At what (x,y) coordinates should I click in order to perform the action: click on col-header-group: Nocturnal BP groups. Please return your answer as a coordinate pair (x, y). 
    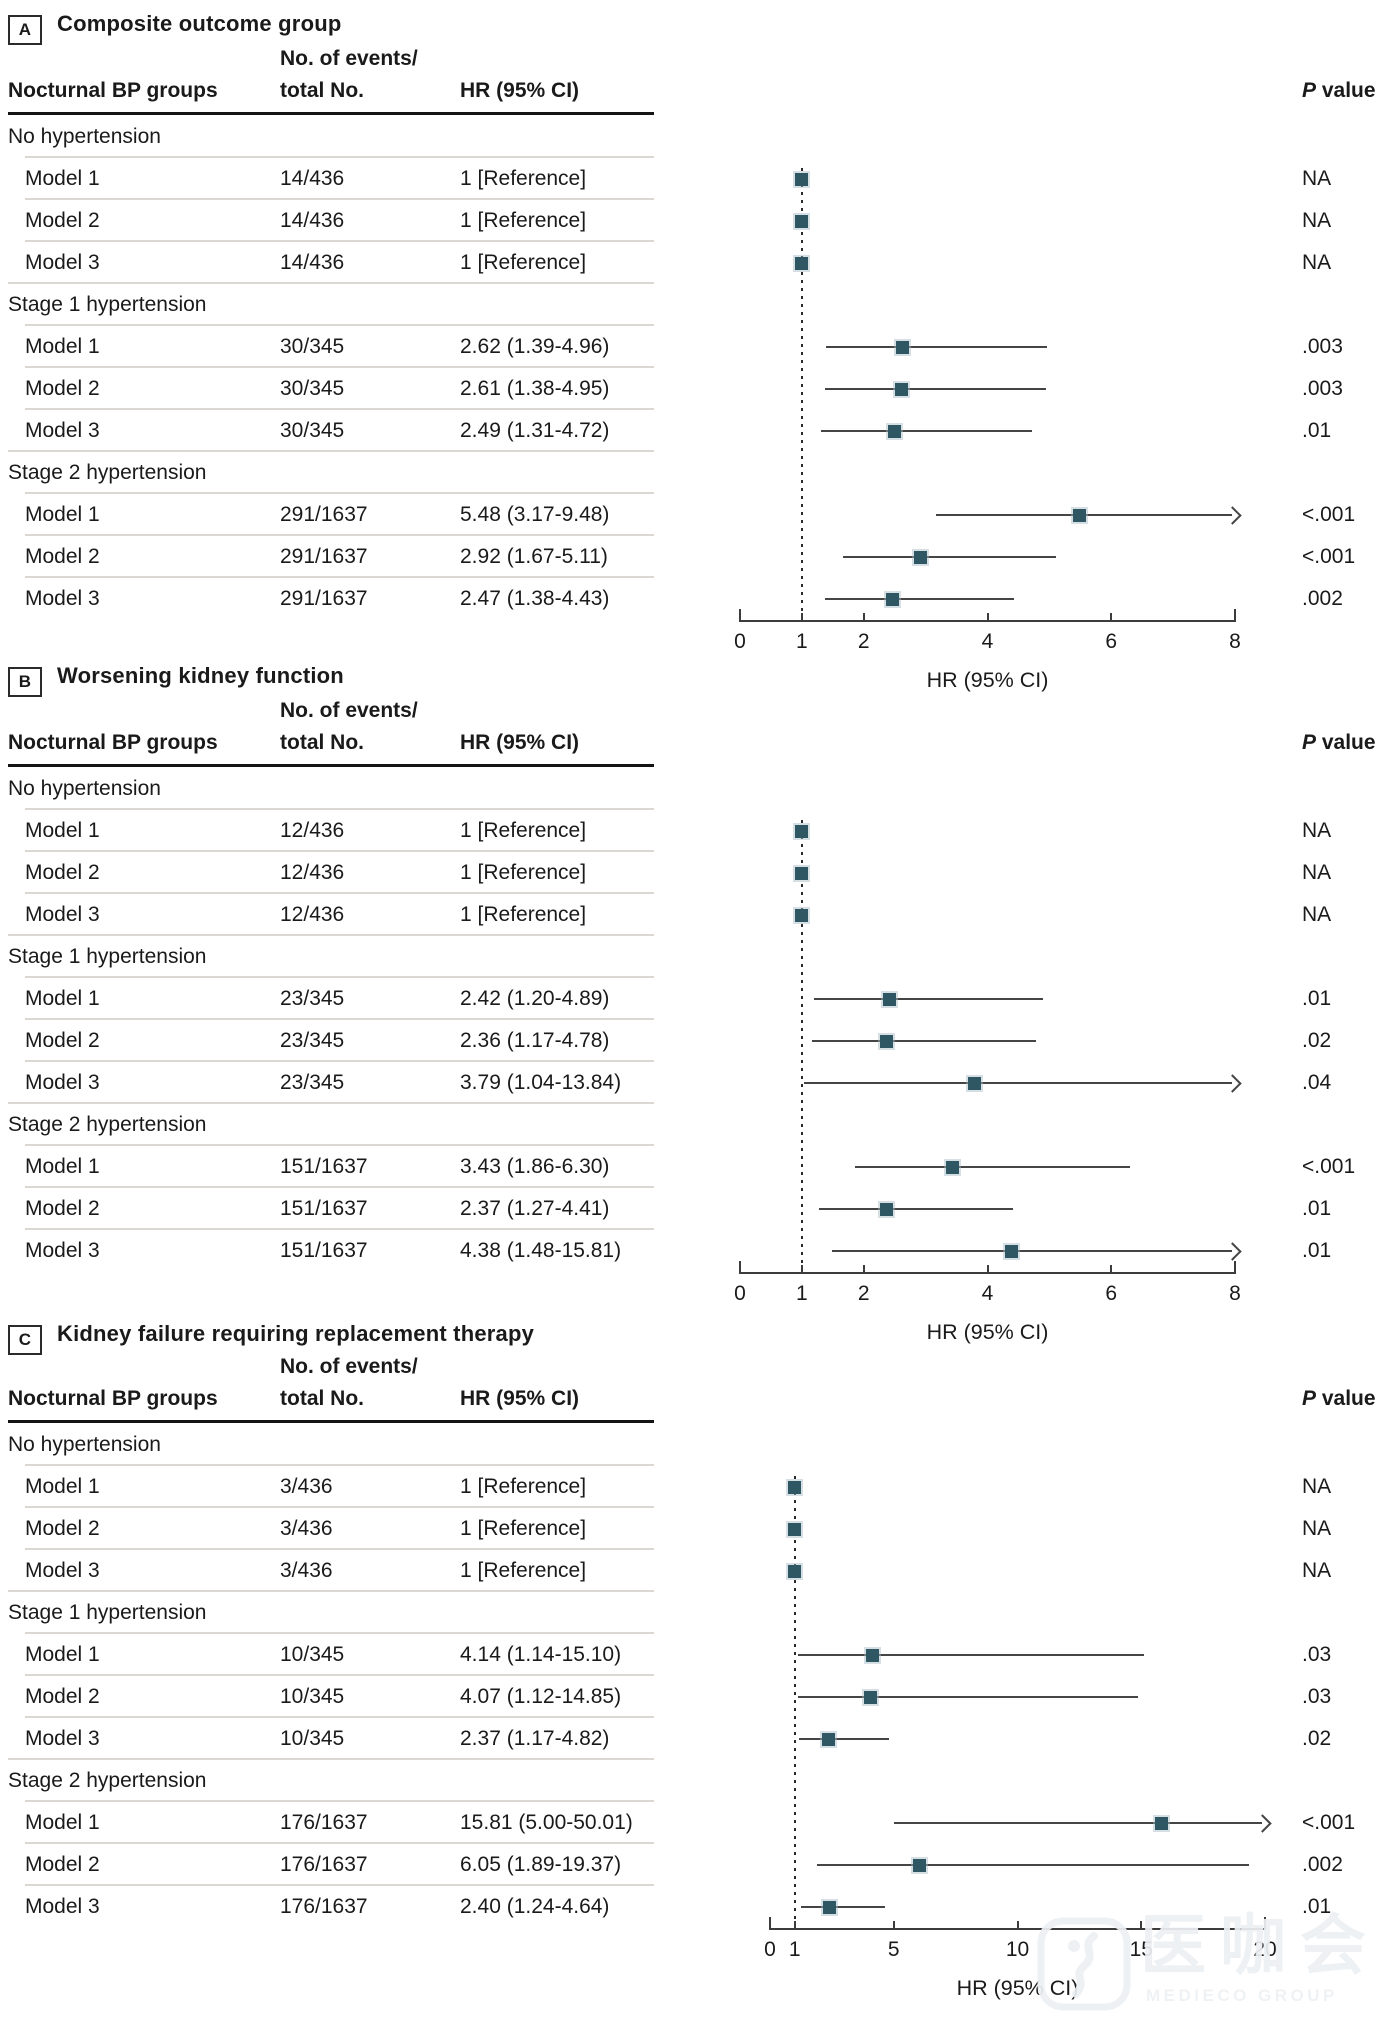
    Looking at the image, I should click on (113, 90).